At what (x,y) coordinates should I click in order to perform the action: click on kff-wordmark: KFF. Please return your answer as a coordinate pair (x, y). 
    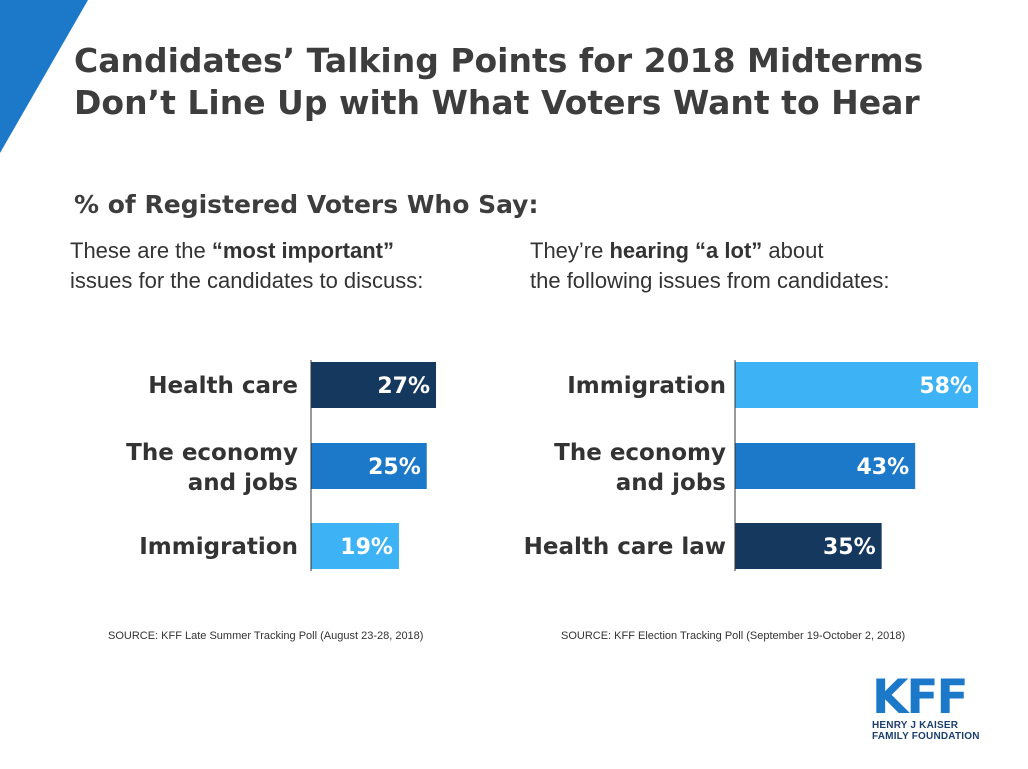
    Looking at the image, I should click on (920, 697).